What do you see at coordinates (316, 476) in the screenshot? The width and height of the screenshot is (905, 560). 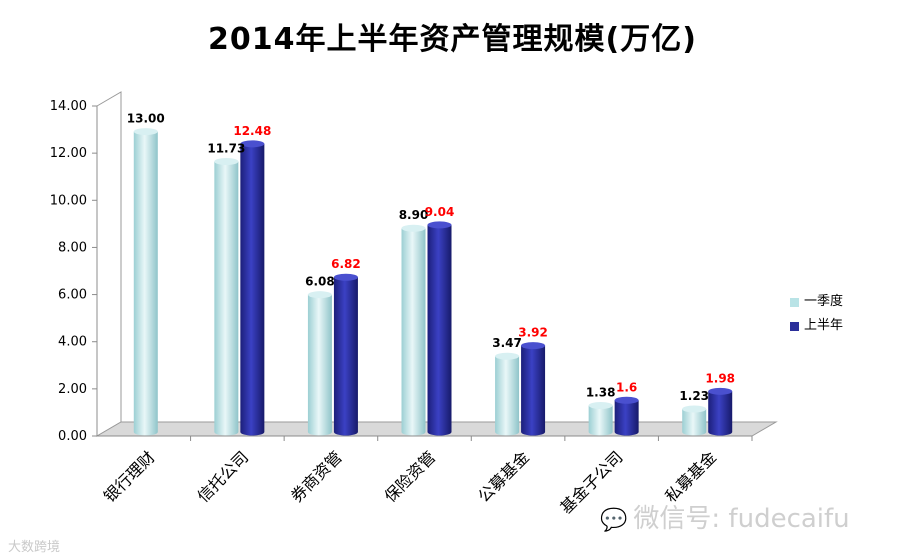 I see `x-tick-label: 券商资管` at bounding box center [316, 476].